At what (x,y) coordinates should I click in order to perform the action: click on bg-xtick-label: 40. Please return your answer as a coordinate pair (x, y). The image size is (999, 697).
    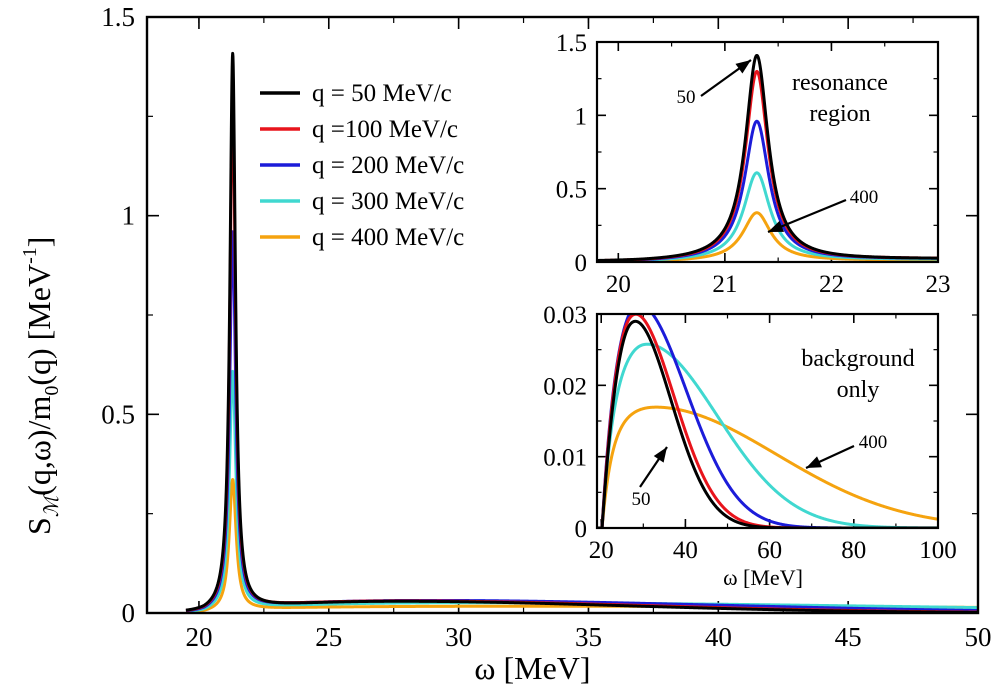
    Looking at the image, I should click on (685, 550).